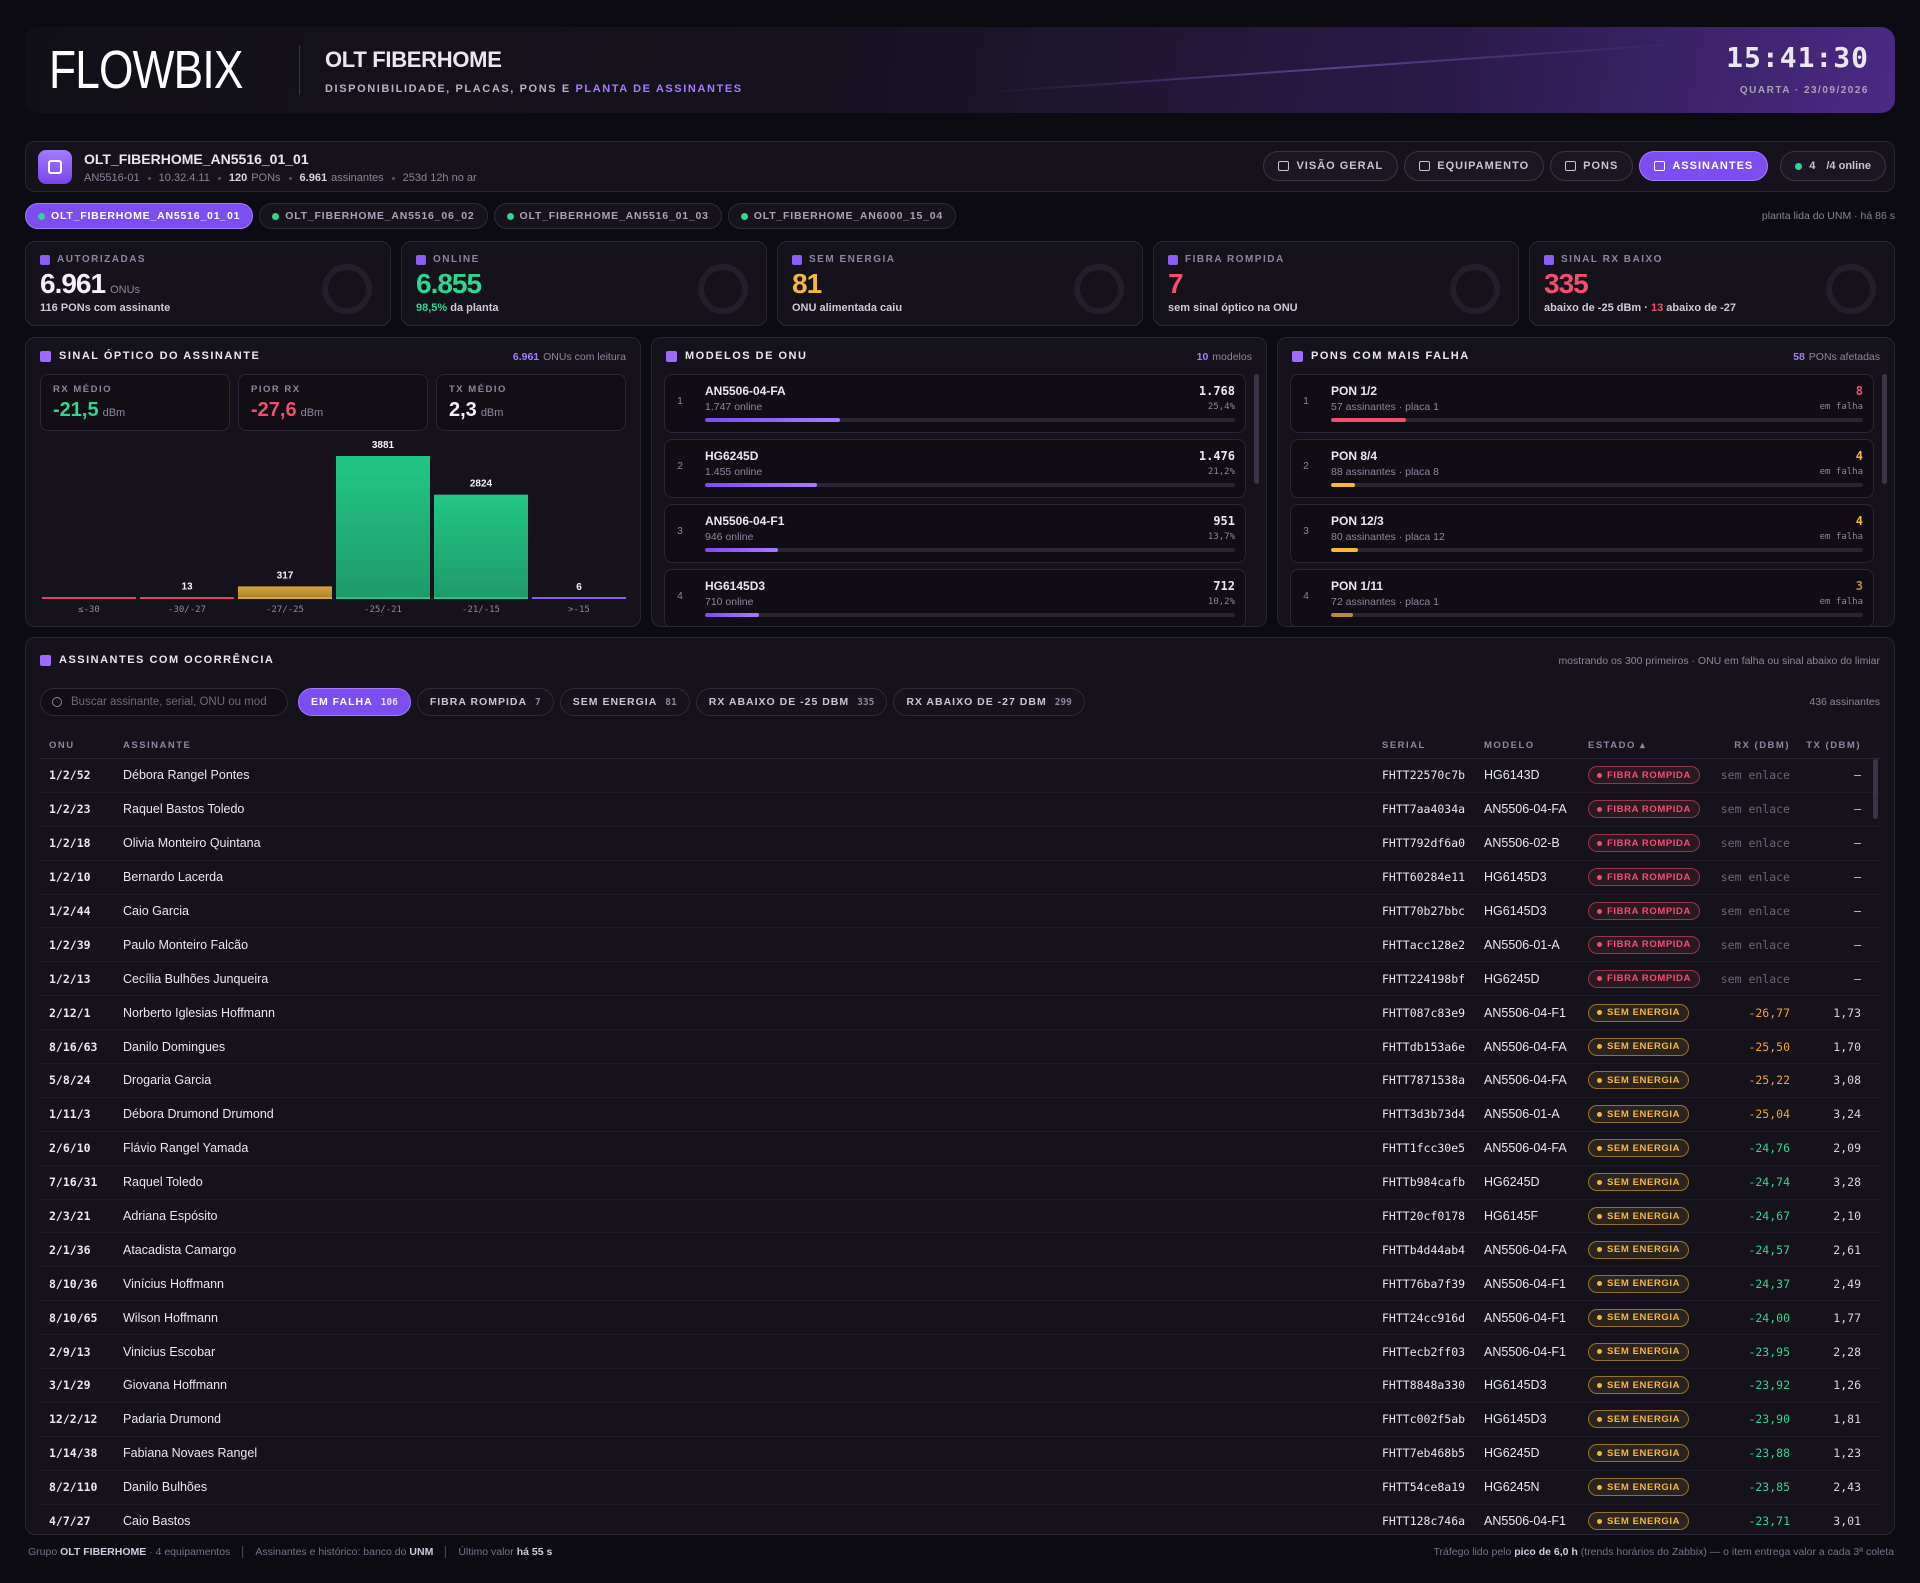  I want to click on tx: 1,23, so click(1847, 1453).